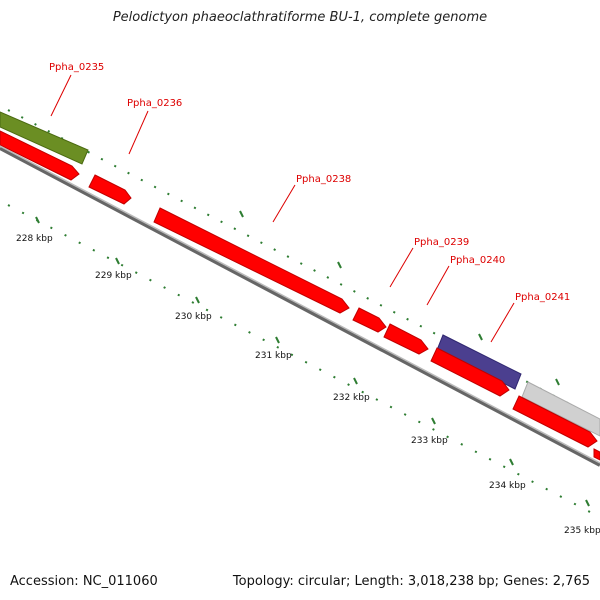 The width and height of the screenshot is (600, 600). I want to click on gene-red-b, so click(555, 421).